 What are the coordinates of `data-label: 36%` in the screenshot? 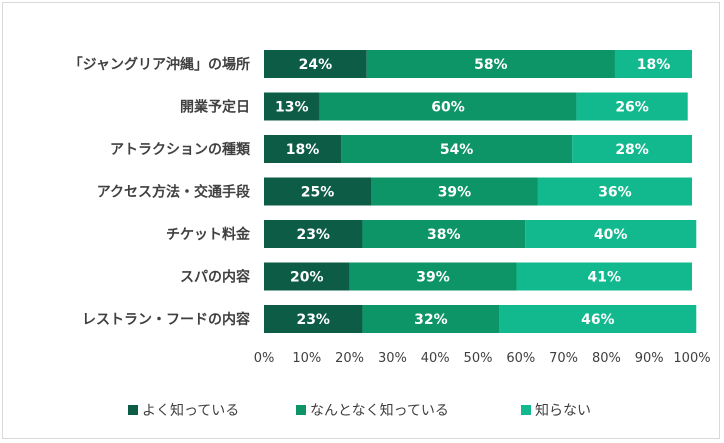 It's located at (615, 193).